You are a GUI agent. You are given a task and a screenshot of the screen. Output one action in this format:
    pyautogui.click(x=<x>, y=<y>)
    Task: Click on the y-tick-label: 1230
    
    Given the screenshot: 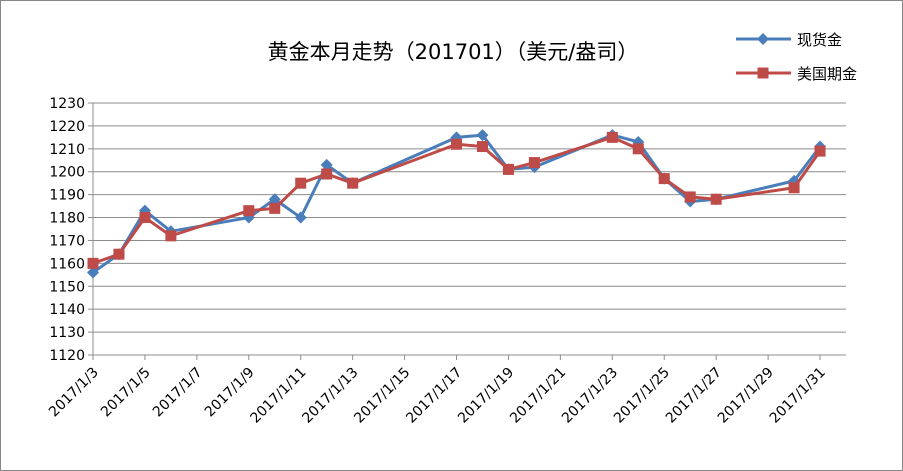 What is the action you would take?
    pyautogui.click(x=67, y=104)
    